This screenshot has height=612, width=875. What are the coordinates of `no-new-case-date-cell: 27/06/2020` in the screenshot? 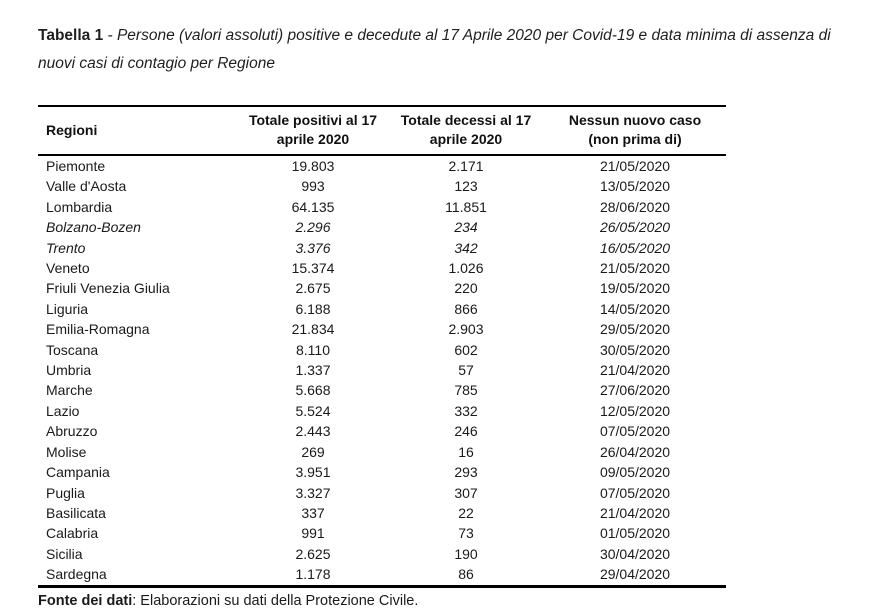 It's located at (635, 390).